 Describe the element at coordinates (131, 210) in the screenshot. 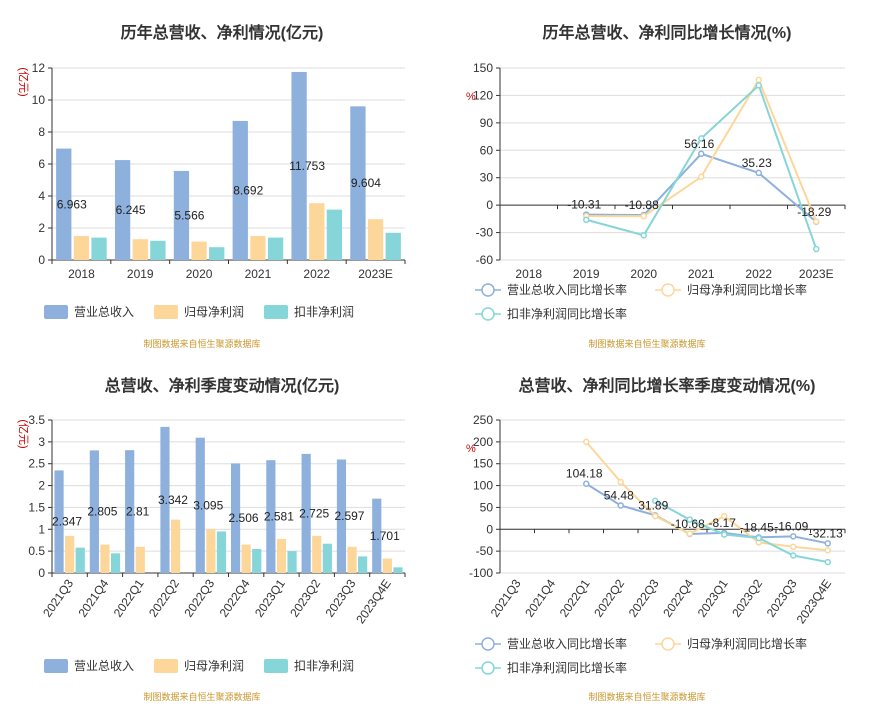

I see `data-label: 6.245` at that location.